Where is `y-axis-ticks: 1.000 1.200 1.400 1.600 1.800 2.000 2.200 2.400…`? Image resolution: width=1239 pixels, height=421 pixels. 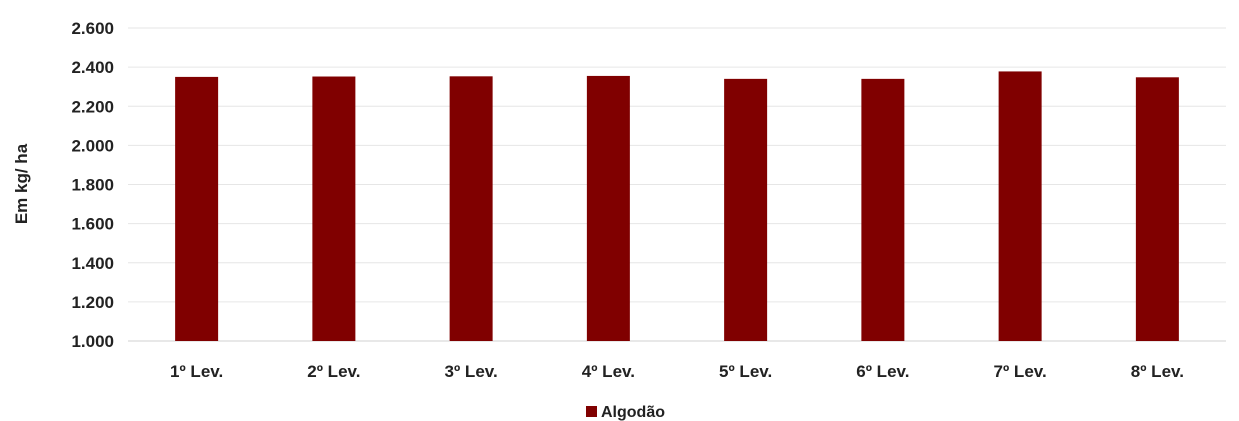
y-axis-ticks: 1.000 1.200 1.400 1.600 1.800 2.000 2.200 2.400… is located at coordinates (92, 185).